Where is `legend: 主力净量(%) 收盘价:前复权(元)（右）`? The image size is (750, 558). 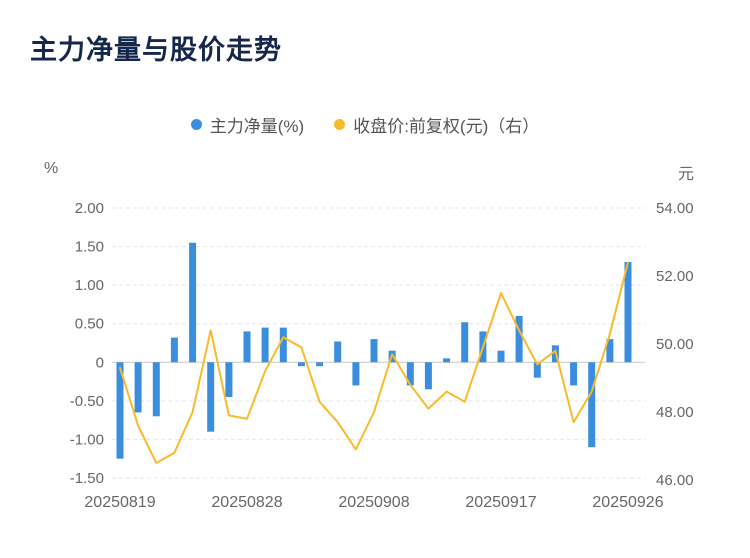
legend: 主力净量(%) 收盘价:前复权(元)（右） is located at coordinates (365, 124).